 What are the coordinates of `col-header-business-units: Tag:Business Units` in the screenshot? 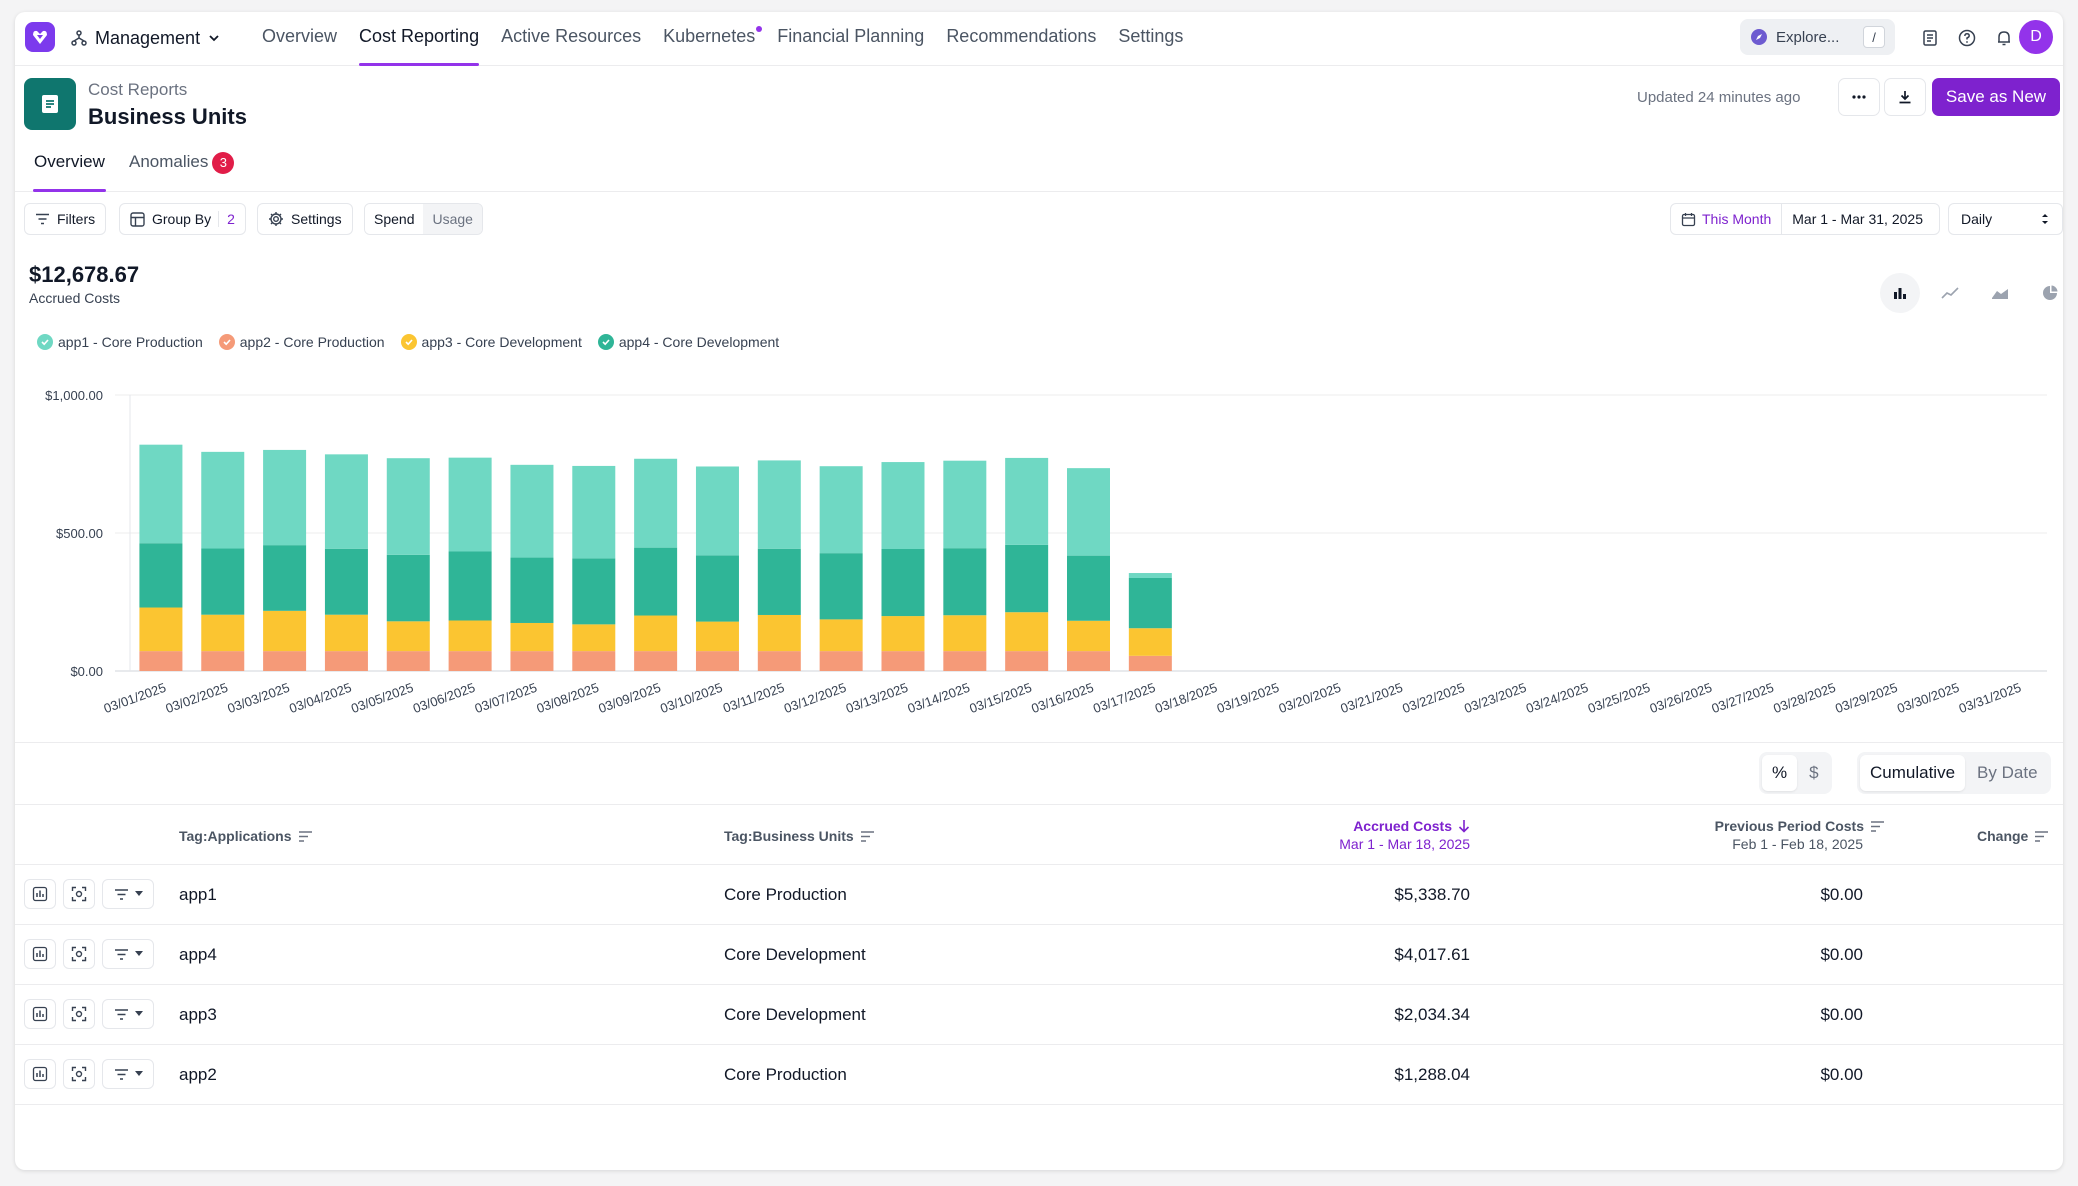 It's located at (799, 836).